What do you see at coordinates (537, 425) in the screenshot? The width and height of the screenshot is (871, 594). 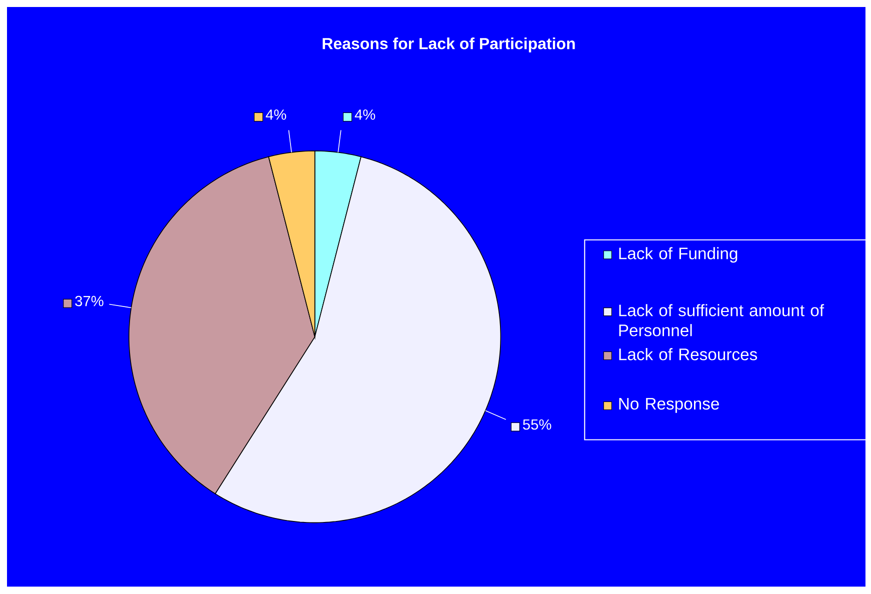 I see `data-label: 55%` at bounding box center [537, 425].